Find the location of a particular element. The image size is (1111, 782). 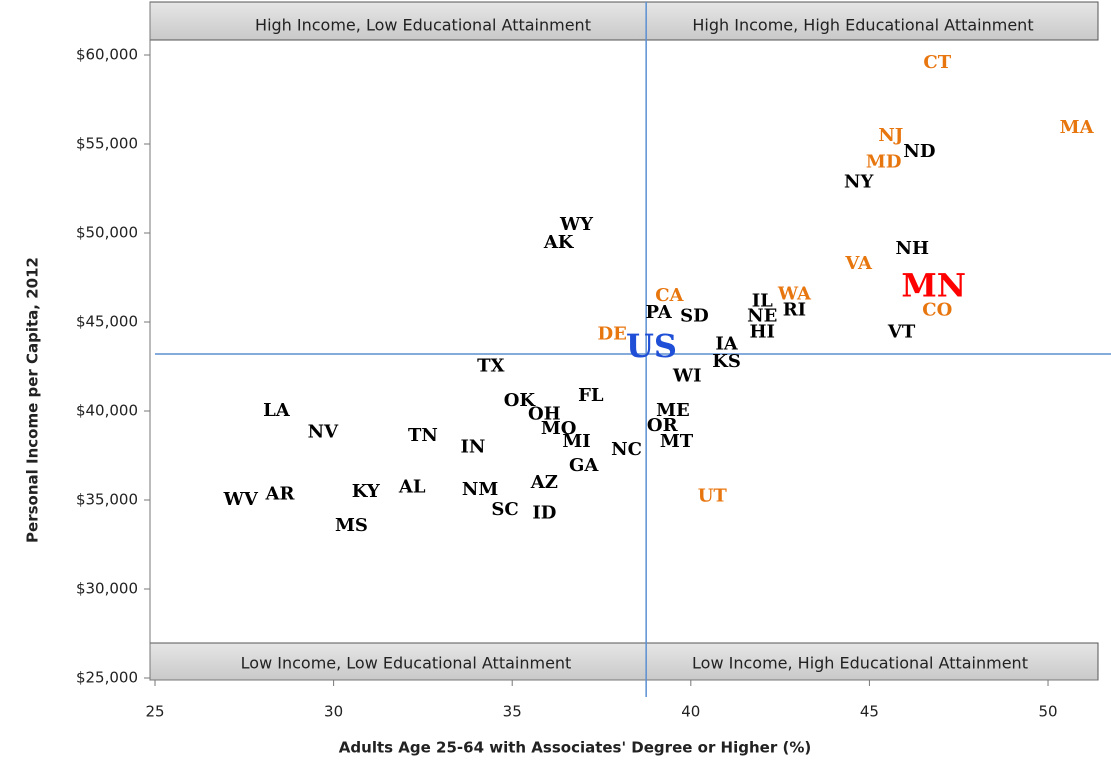

x-tick-label: 40 is located at coordinates (690, 712).